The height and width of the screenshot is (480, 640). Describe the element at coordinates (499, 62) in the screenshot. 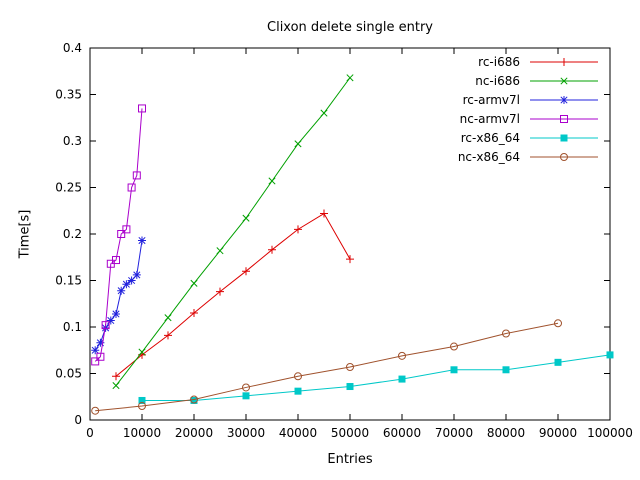

I see `legend-label: rc-i686` at that location.